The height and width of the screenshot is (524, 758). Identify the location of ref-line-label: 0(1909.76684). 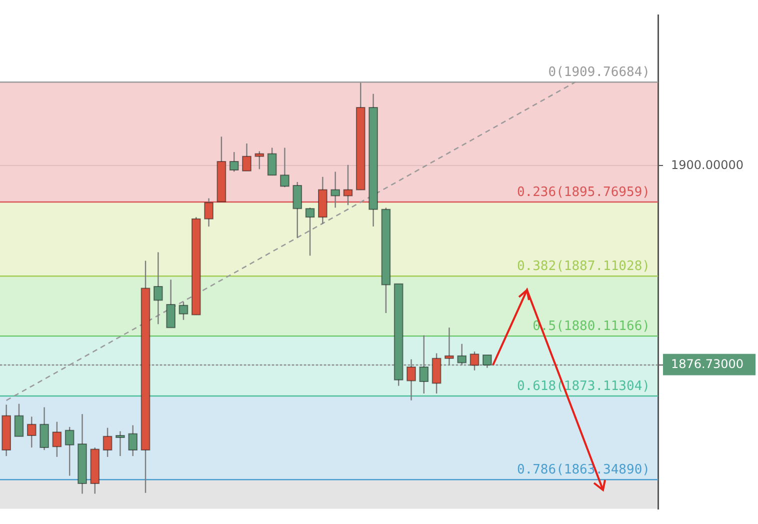
(599, 72).